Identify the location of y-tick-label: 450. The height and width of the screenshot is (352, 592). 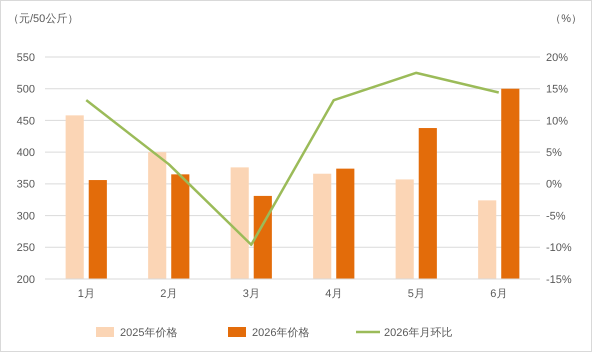
(25, 121).